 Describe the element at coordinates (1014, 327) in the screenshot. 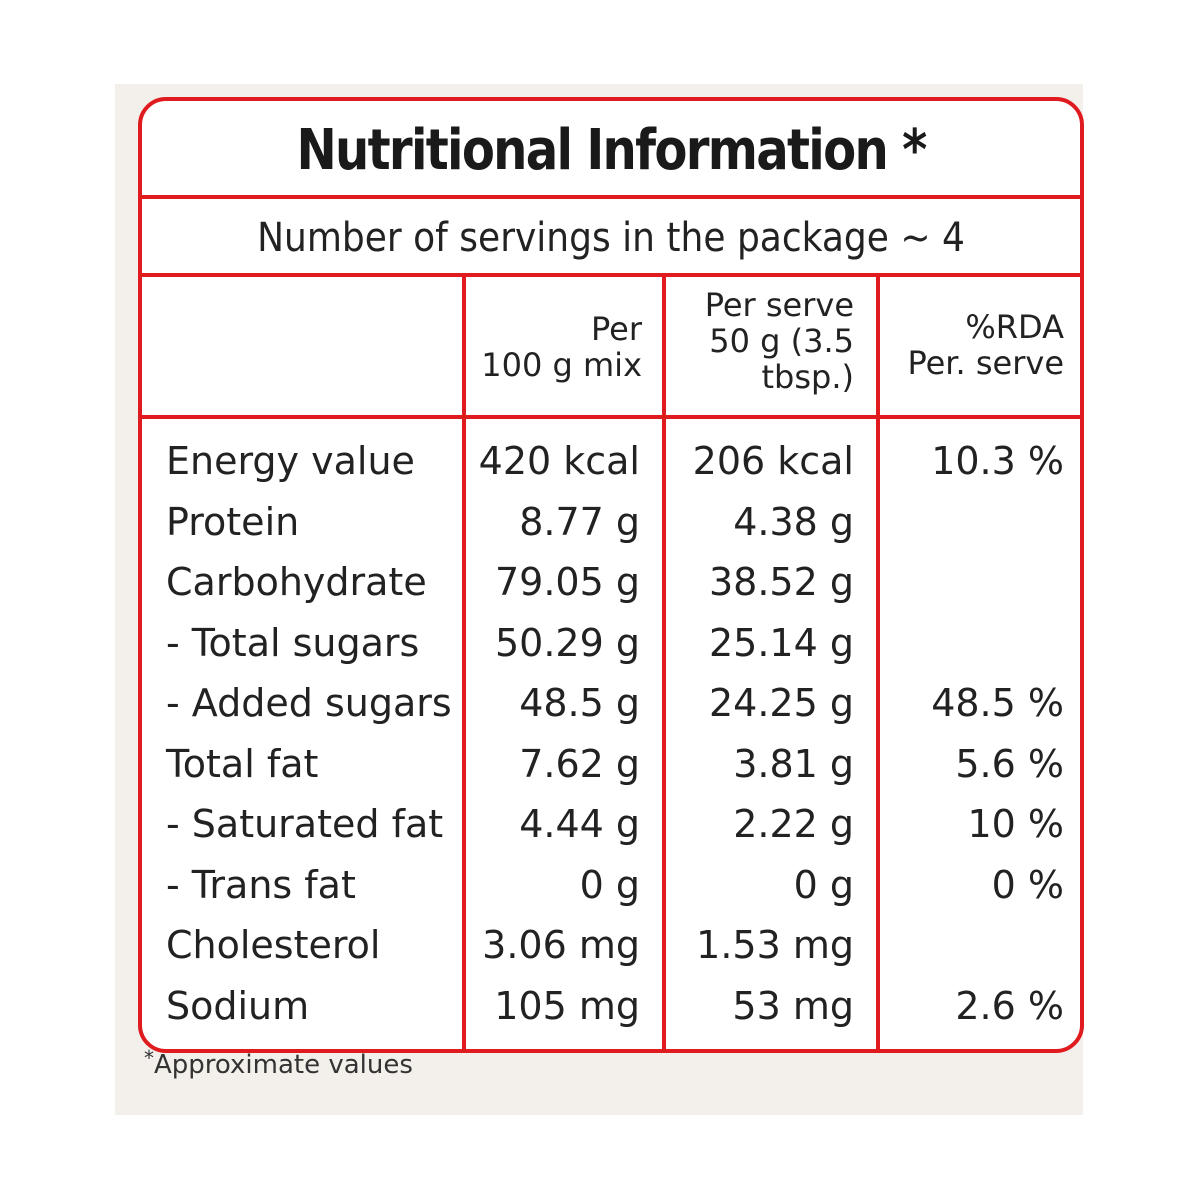

I see `header-line: %RDA` at that location.